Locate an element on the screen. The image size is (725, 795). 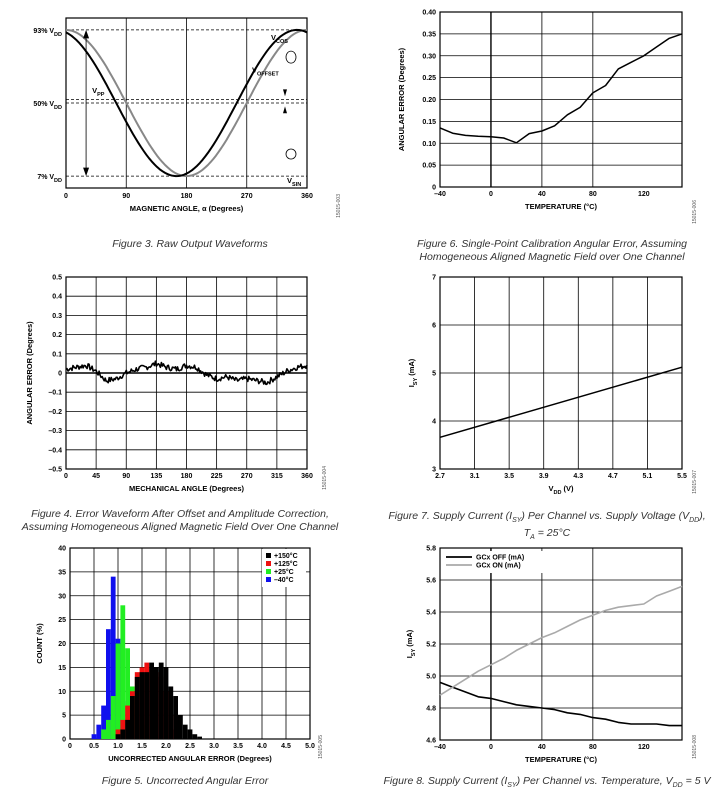
y-tick-label: 6 is located at coordinates (434, 326).